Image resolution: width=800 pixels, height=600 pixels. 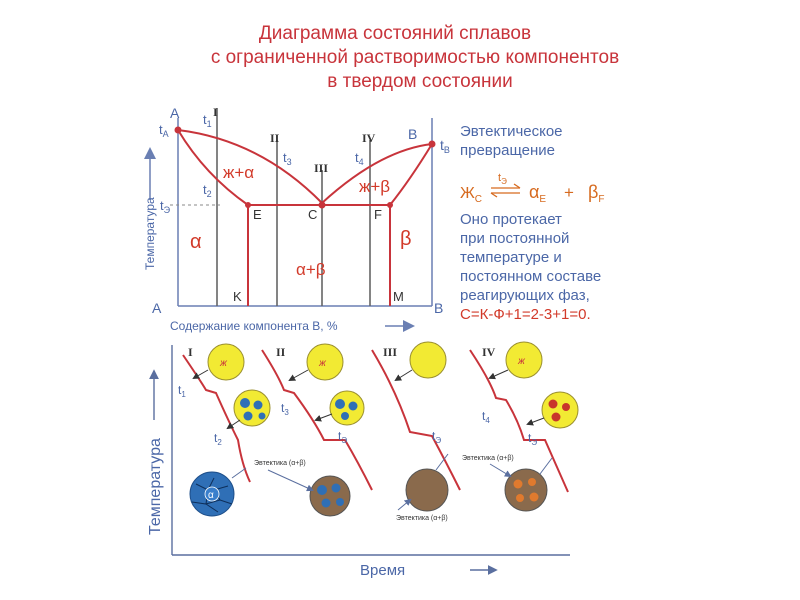 What do you see at coordinates (500, 470) in the screenshot?
I see `eutectic-arrow-IV` at bounding box center [500, 470].